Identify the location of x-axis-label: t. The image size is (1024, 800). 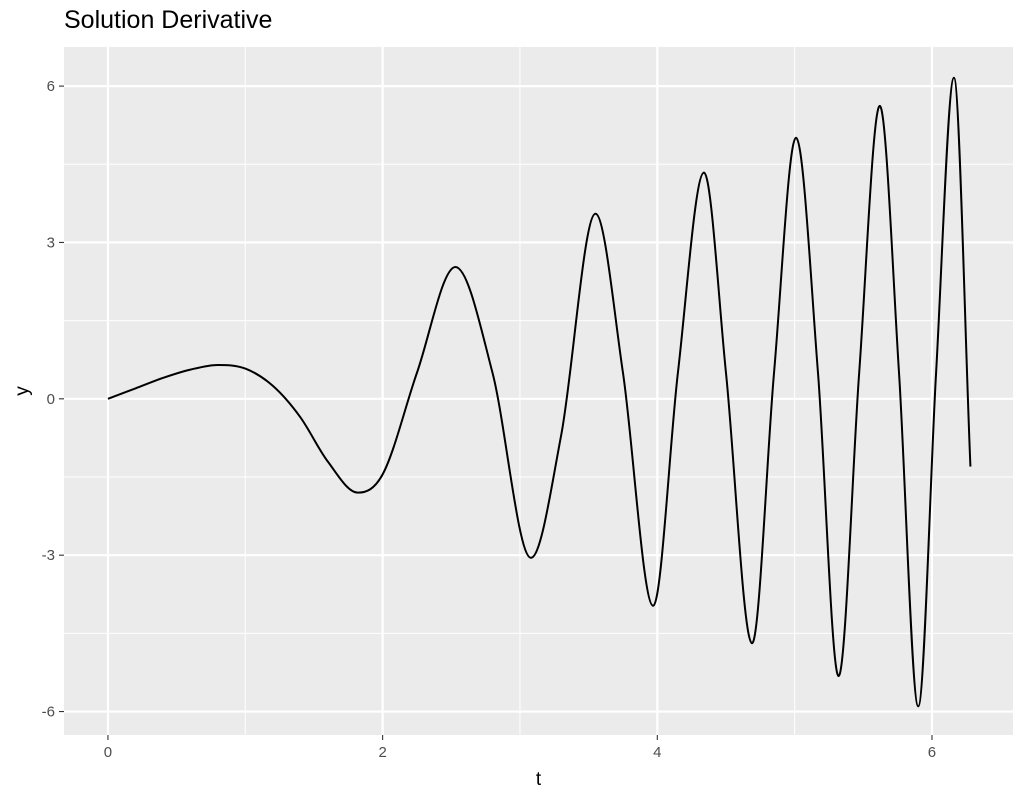
(539, 779).